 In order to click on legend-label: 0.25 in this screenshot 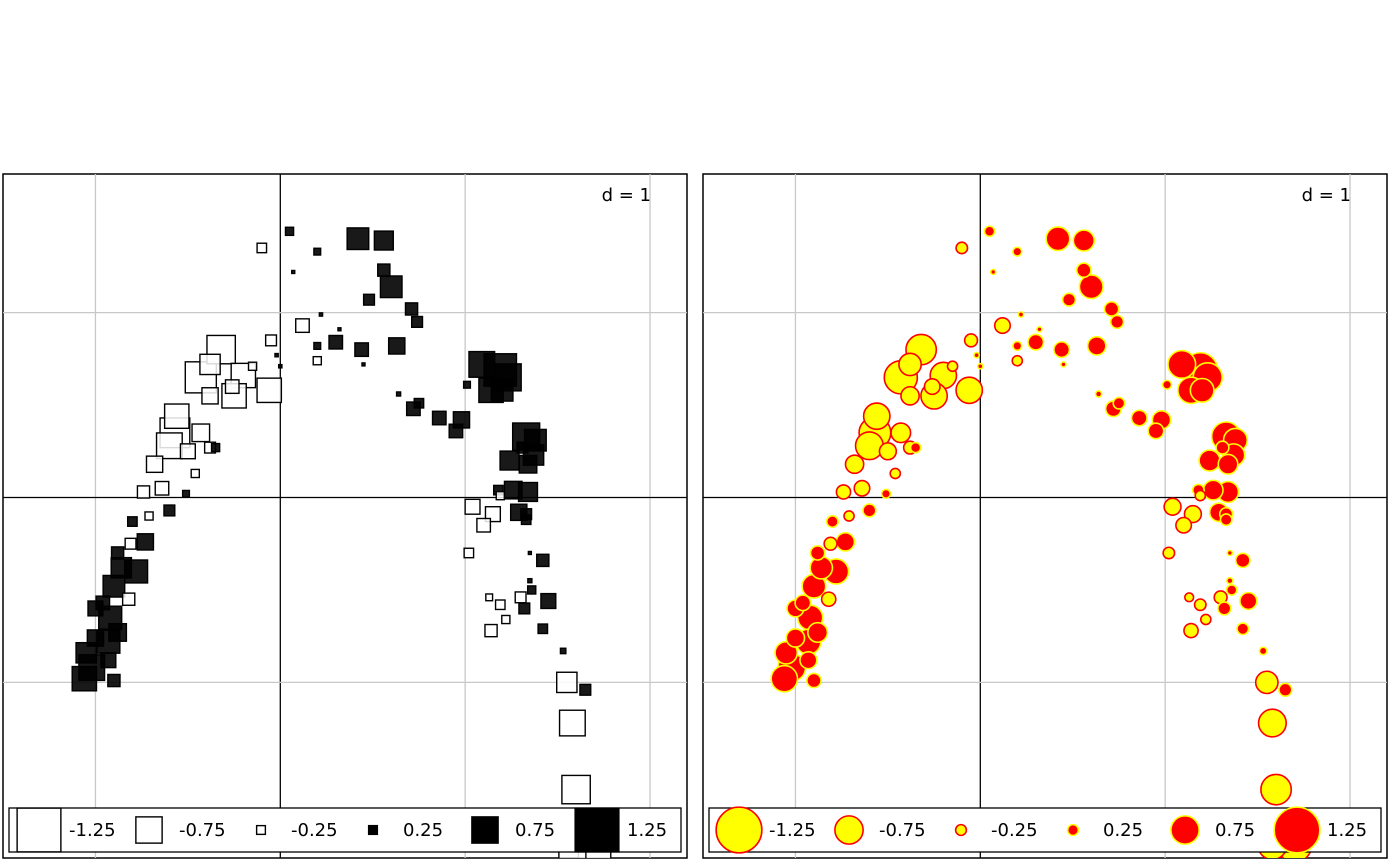, I will do `click(1123, 830)`.